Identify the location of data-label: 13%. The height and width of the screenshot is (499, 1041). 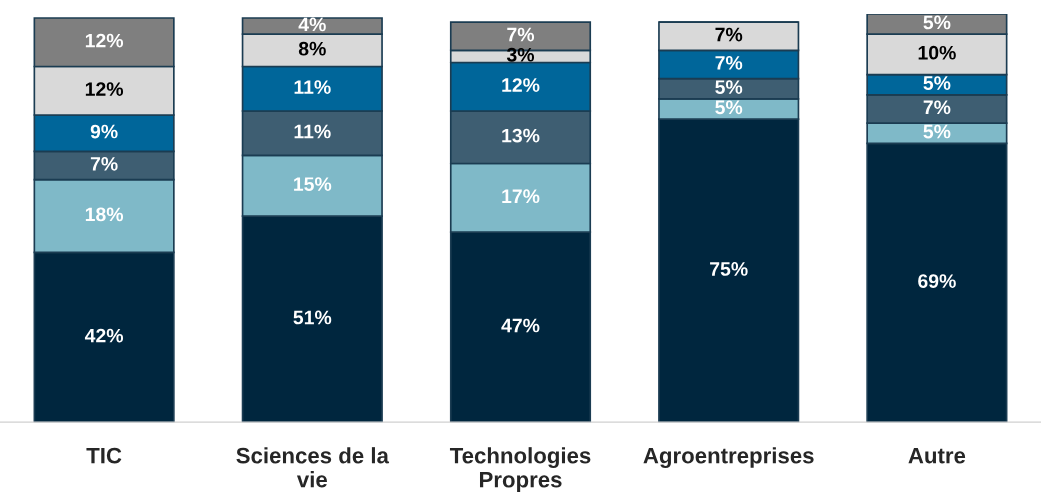
(521, 135).